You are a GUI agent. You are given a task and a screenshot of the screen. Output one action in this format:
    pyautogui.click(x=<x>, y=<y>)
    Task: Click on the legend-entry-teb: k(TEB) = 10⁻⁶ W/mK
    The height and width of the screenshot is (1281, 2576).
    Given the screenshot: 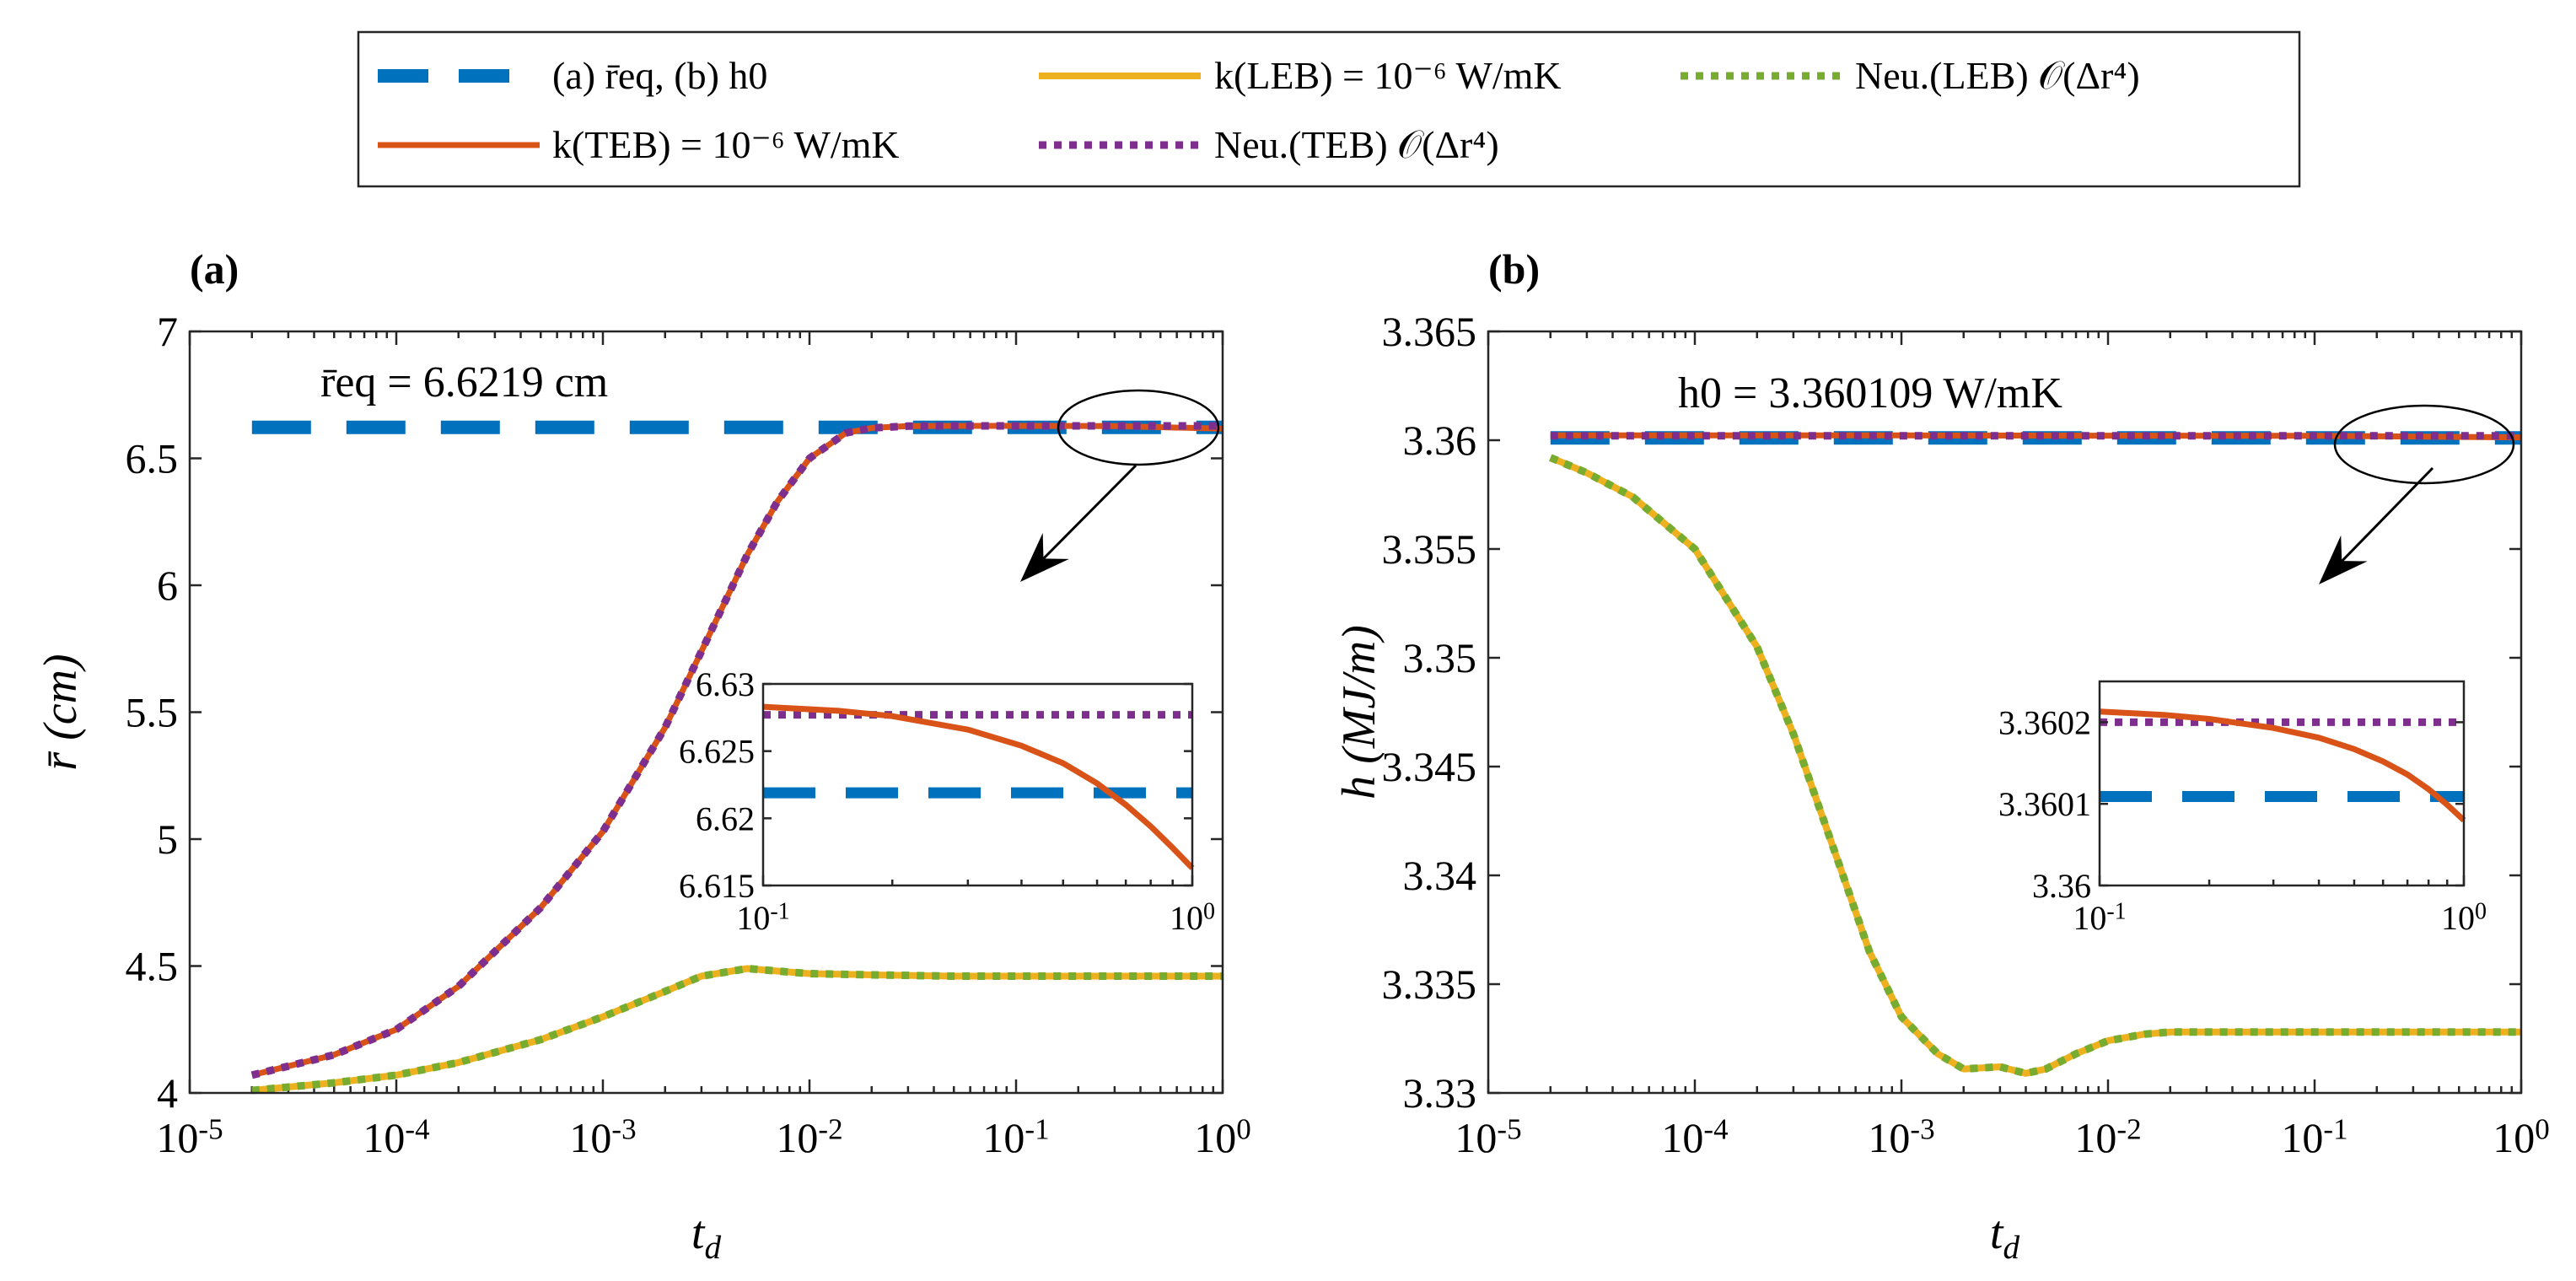 What is the action you would take?
    pyautogui.click(x=639, y=144)
    